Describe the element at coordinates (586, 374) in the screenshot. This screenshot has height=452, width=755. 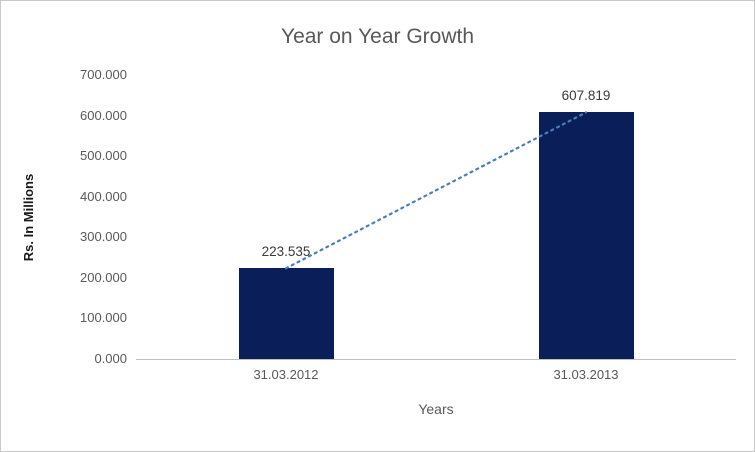
I see `x-tick-label: 31.03.2013` at that location.